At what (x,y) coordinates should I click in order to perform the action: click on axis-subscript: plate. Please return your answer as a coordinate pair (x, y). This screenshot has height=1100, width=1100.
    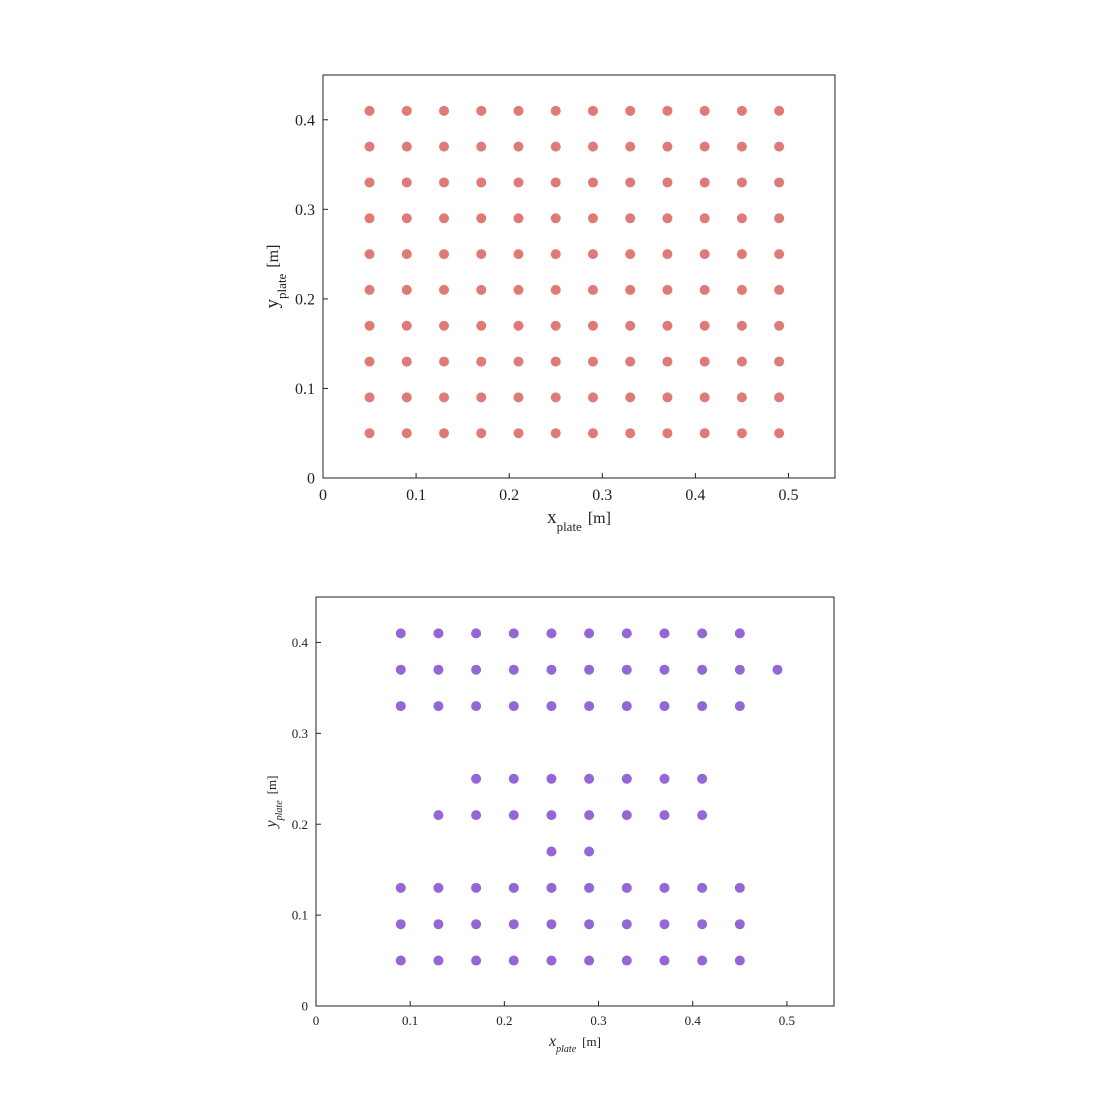
    Looking at the image, I should click on (566, 1049).